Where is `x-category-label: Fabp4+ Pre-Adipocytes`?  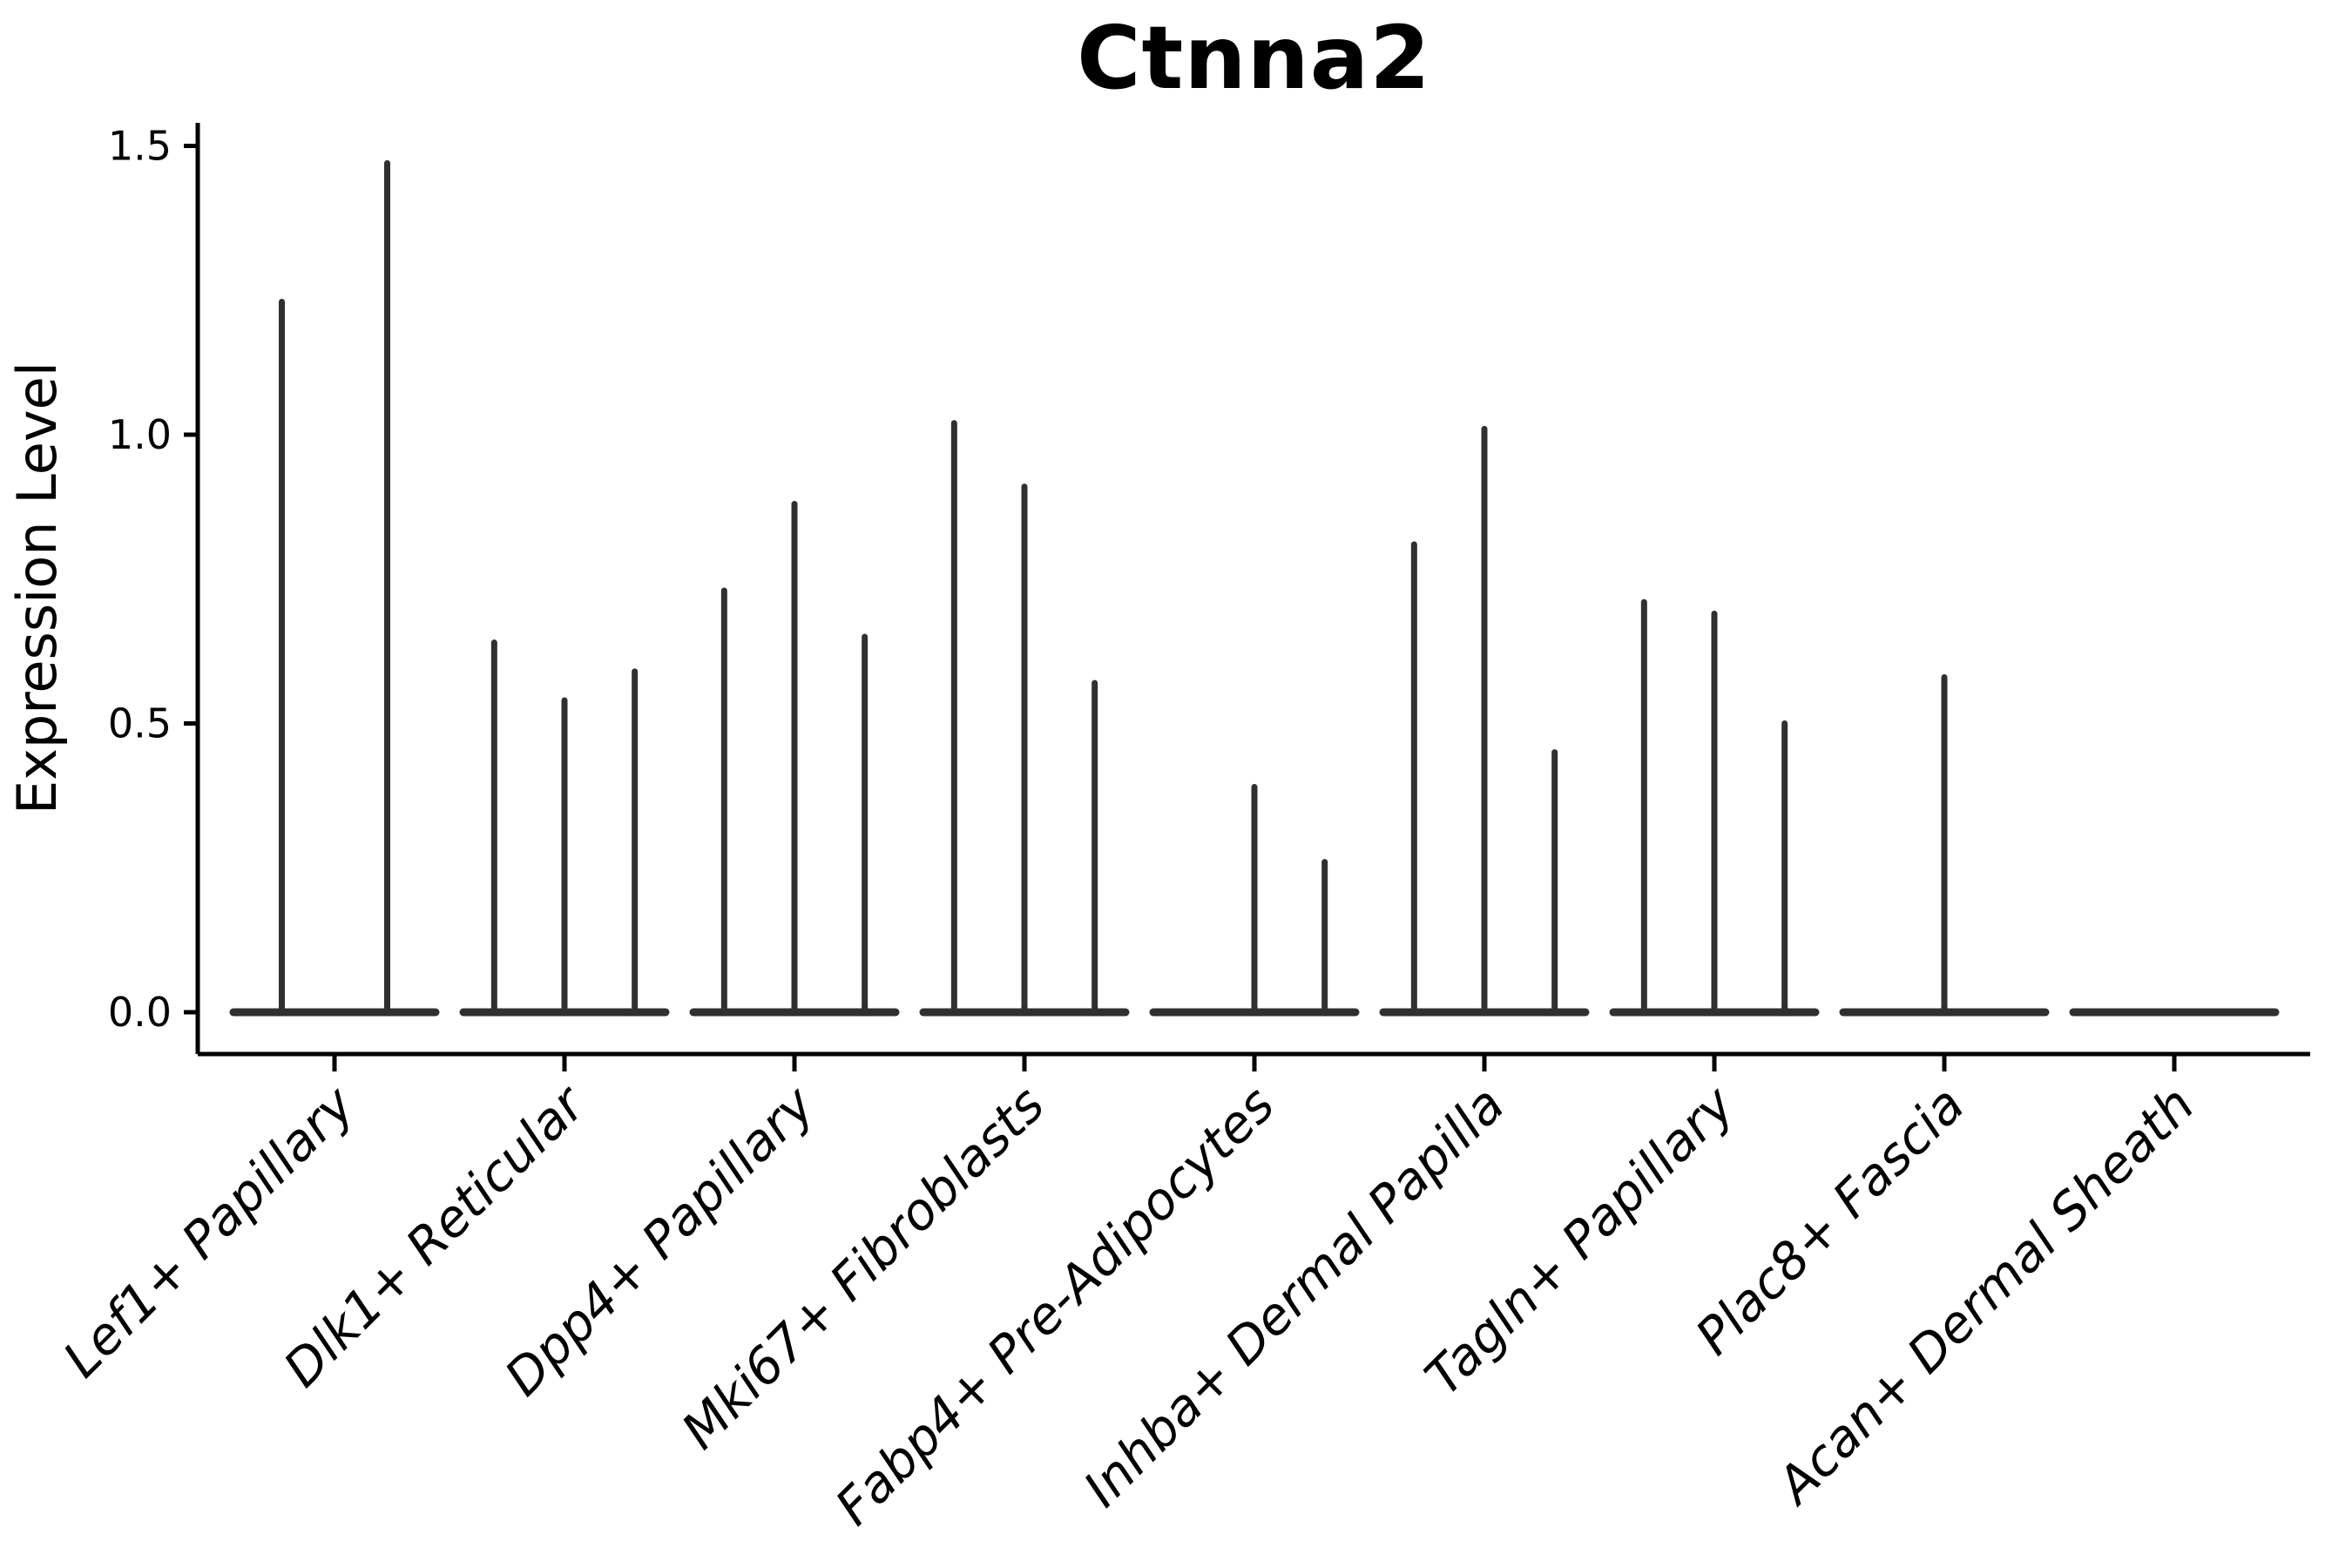
x-category-label: Fabp4+ Pre-Adipocytes is located at coordinates (1055, 1306).